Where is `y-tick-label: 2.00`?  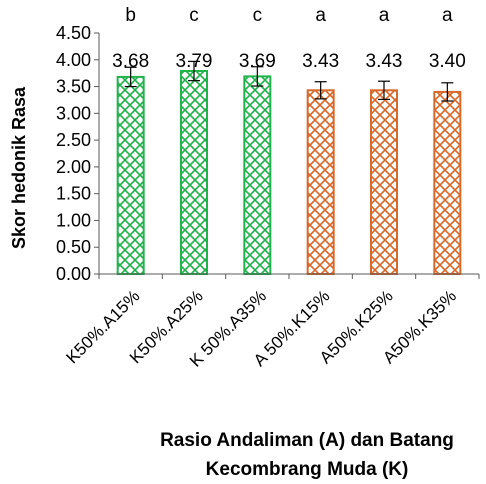
y-tick-label: 2.00 is located at coordinates (73, 167).